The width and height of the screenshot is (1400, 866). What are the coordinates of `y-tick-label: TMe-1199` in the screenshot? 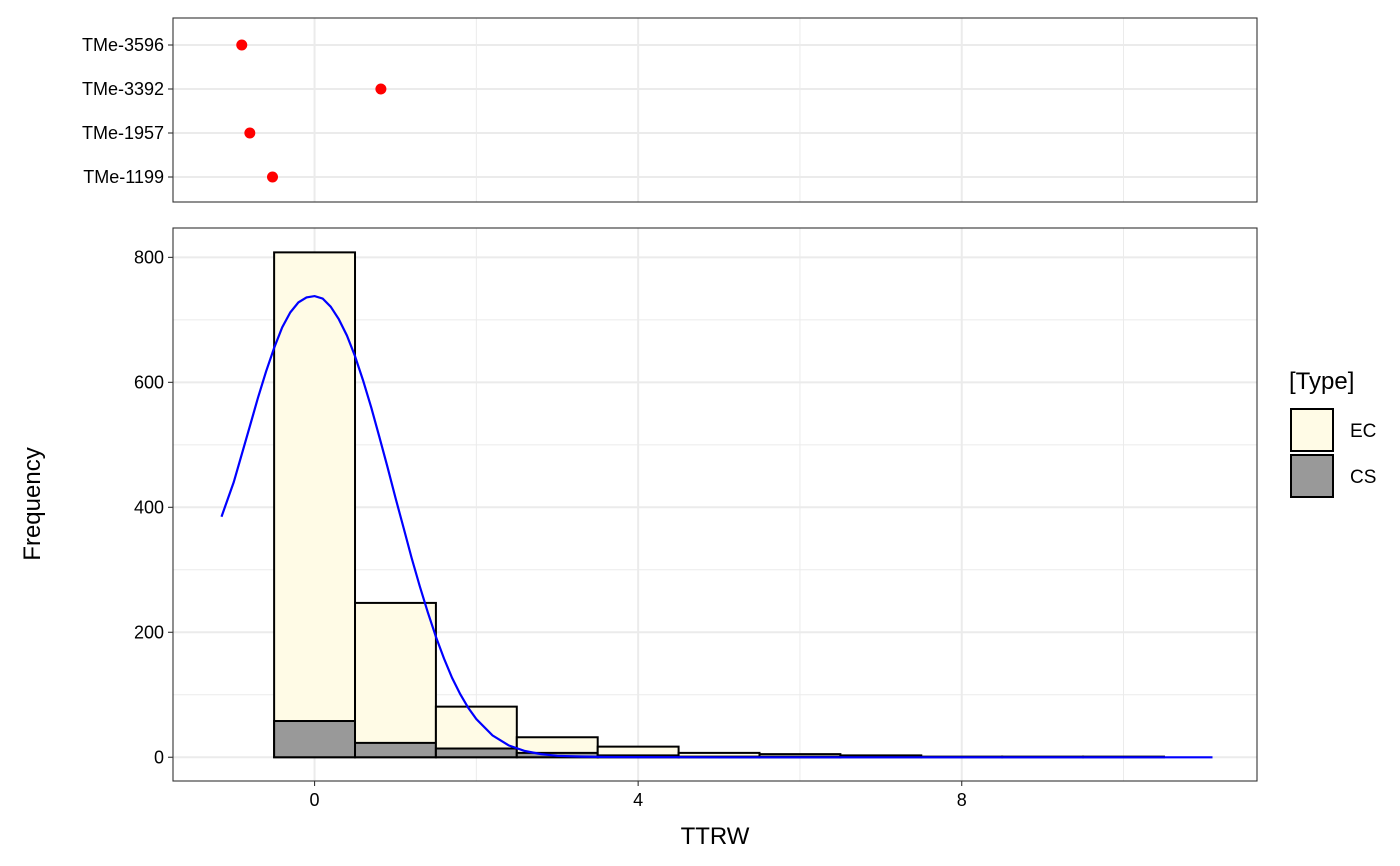 It's located at (123, 177).